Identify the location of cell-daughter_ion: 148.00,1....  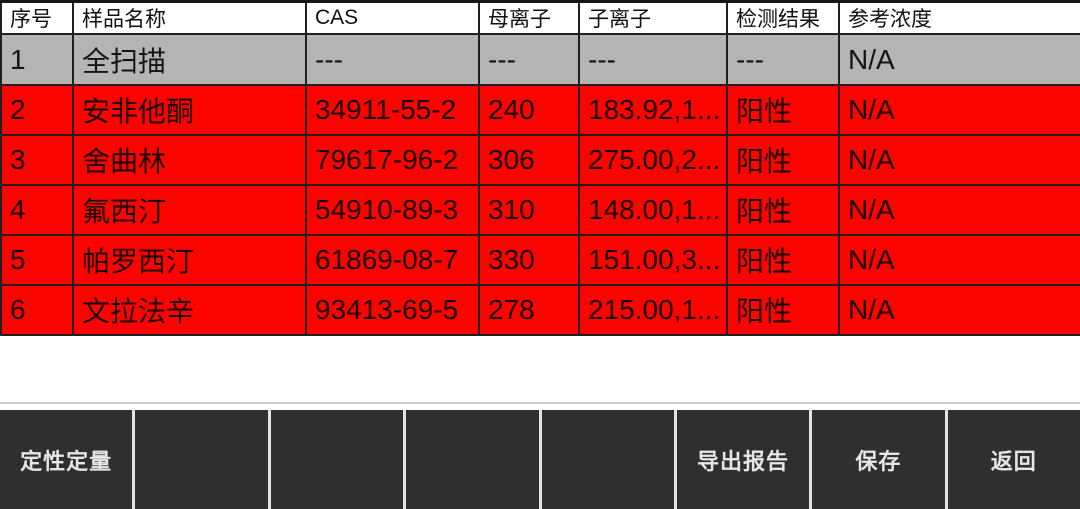
(653, 210).